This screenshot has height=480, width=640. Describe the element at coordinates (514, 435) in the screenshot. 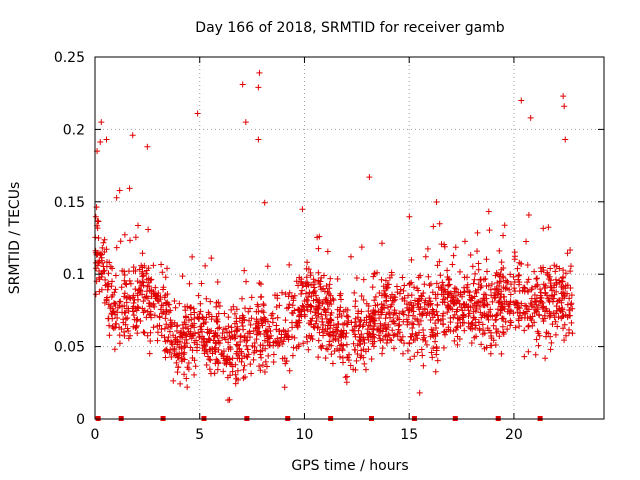

I see `x-tick-label: 20` at that location.